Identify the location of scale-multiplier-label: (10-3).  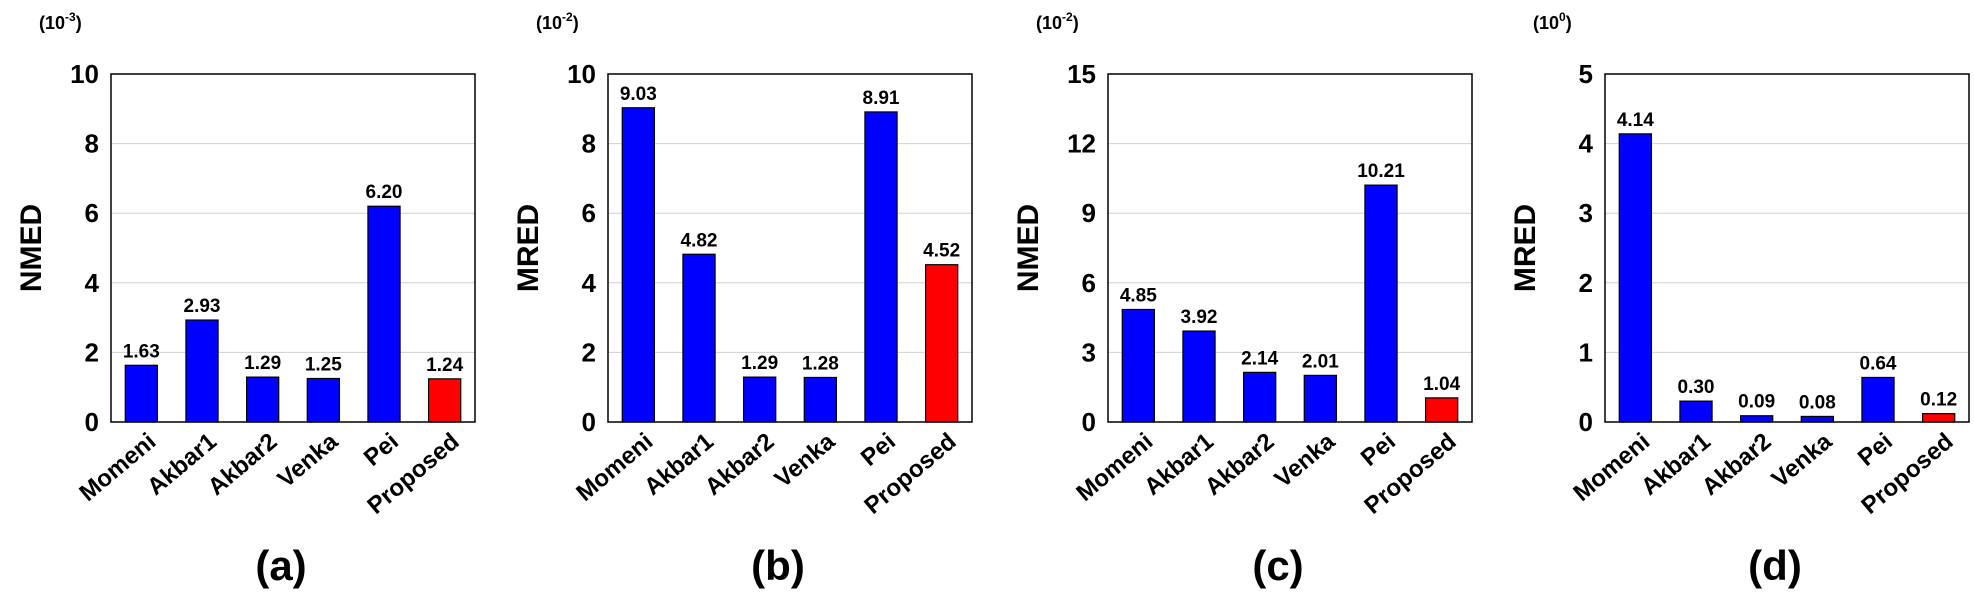
(60, 21).